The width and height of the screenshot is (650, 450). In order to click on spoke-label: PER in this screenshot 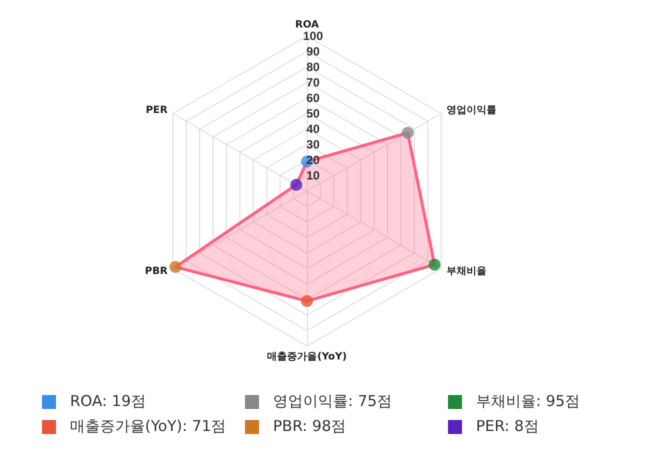, I will do `click(157, 110)`.